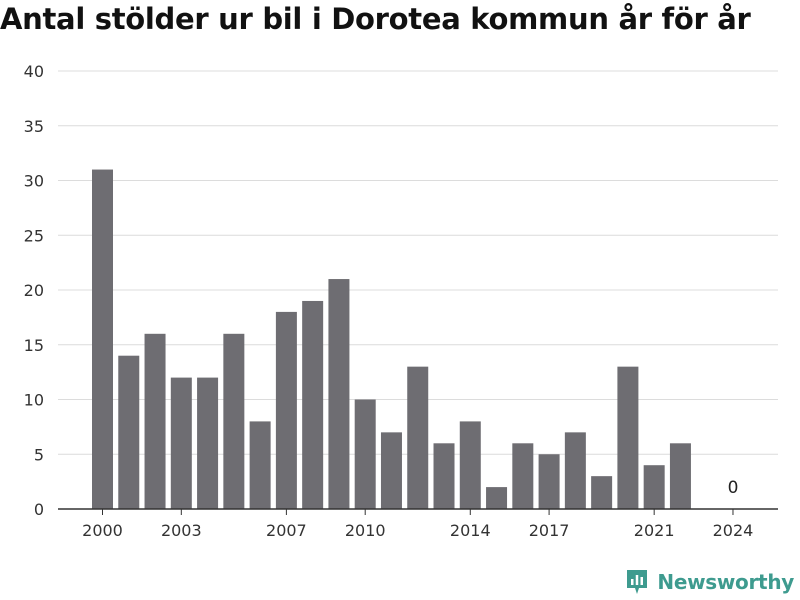 This screenshot has height=600, width=800. I want to click on bar-2019, so click(602, 492).